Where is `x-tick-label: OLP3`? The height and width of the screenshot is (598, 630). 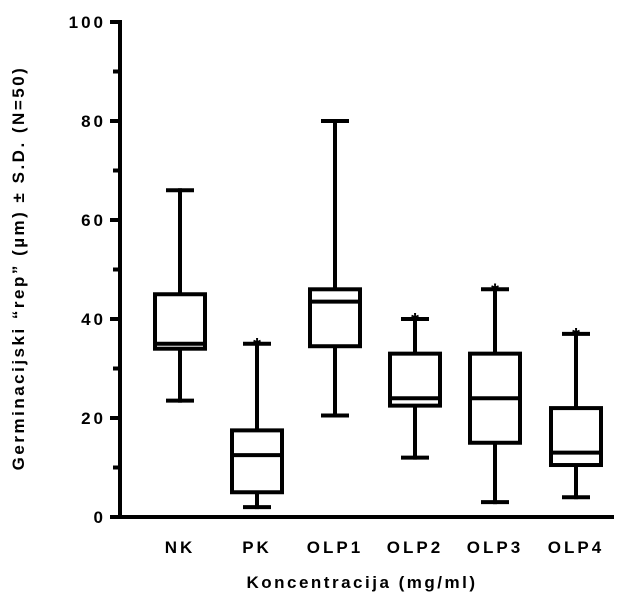 x-tick-label: OLP3 is located at coordinates (495, 547).